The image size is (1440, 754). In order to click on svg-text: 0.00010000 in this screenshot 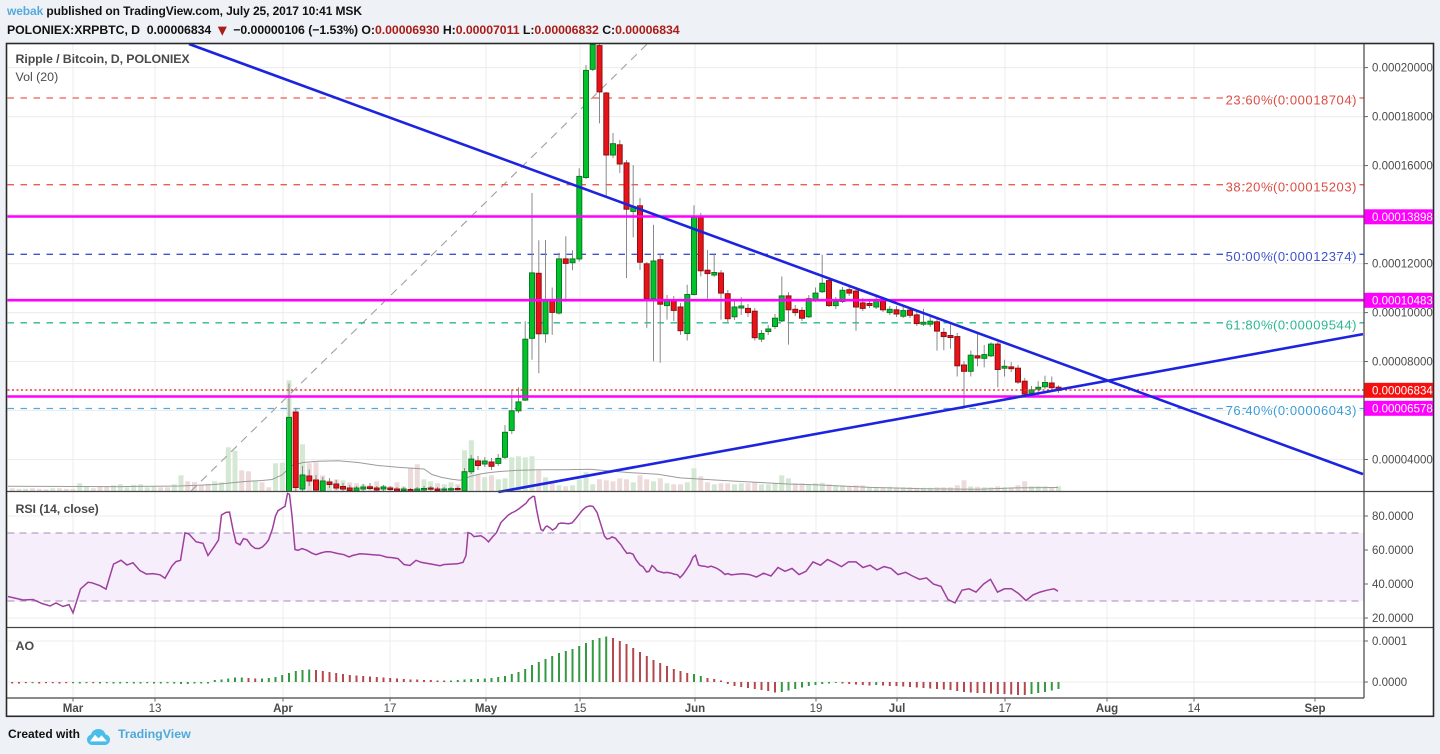, I will do `click(1402, 314)`.